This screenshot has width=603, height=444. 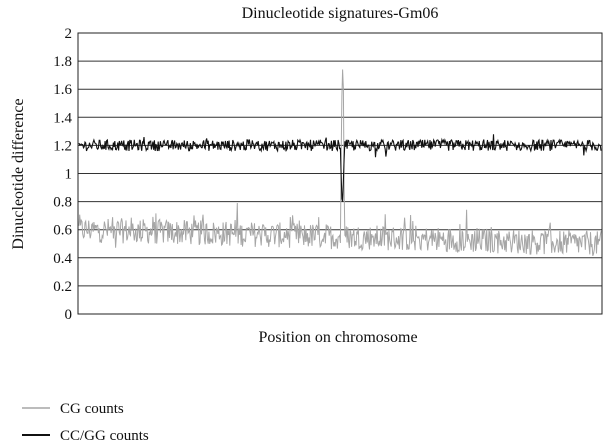 What do you see at coordinates (62, 203) in the screenshot?
I see `y-tick-label: 0.8` at bounding box center [62, 203].